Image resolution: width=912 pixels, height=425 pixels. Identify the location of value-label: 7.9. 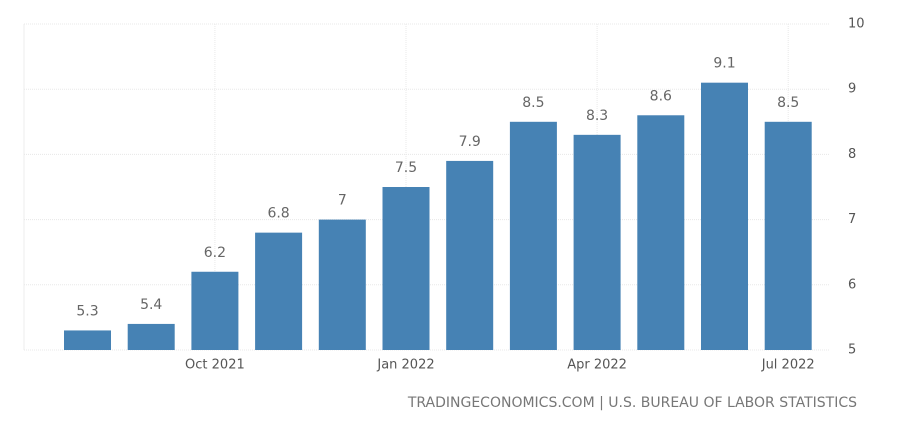
(470, 142).